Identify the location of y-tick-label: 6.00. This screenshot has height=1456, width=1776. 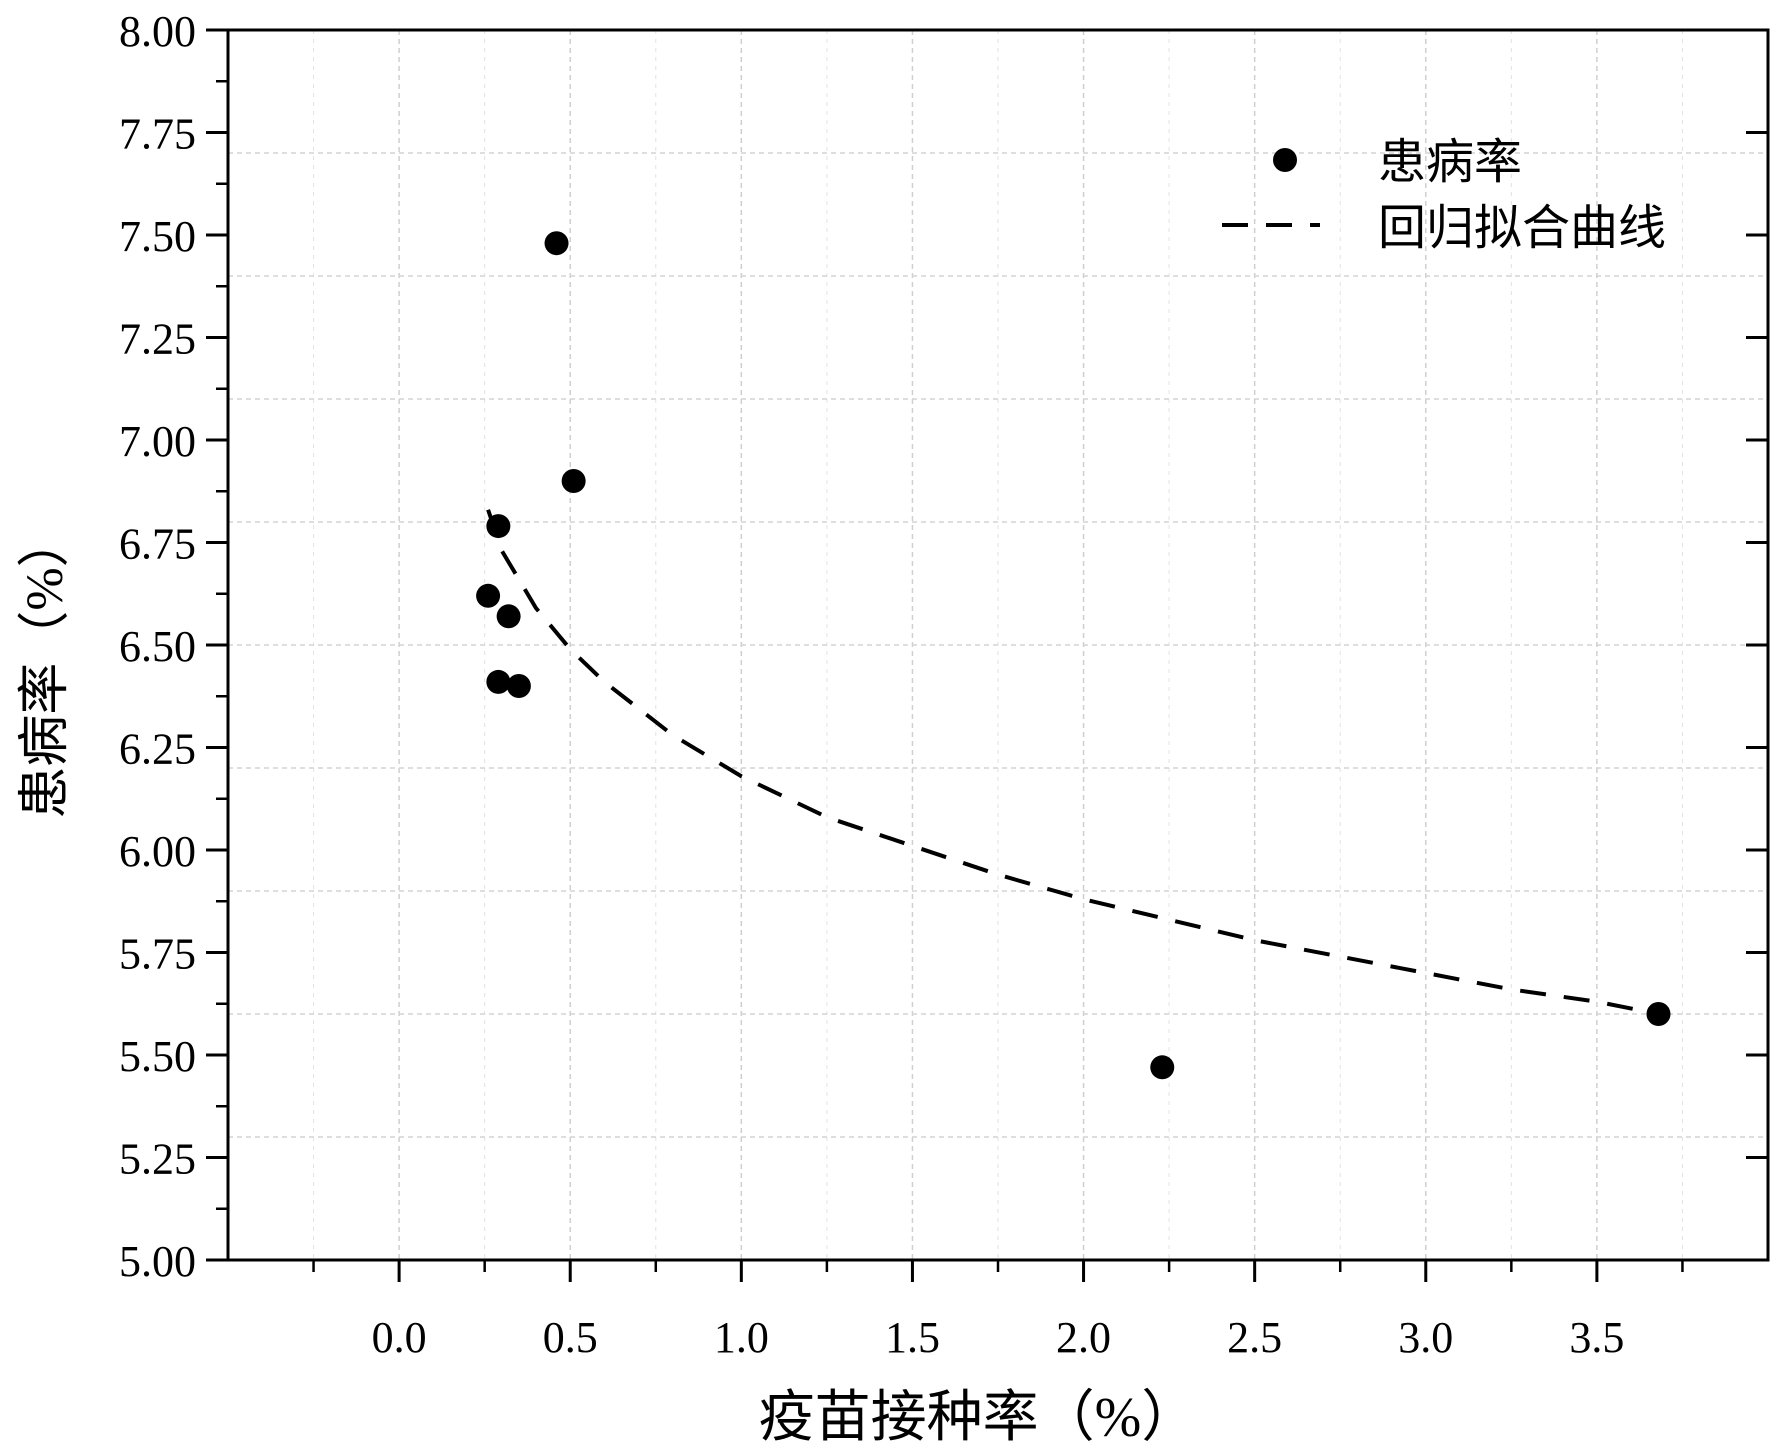
(157, 851).